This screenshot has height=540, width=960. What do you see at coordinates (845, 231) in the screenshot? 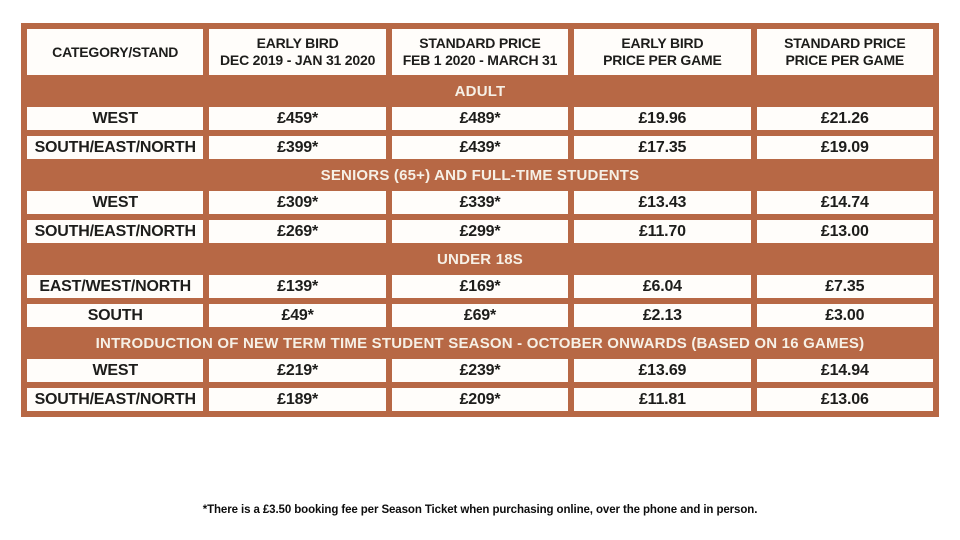
I see `price-cell: £13.00` at bounding box center [845, 231].